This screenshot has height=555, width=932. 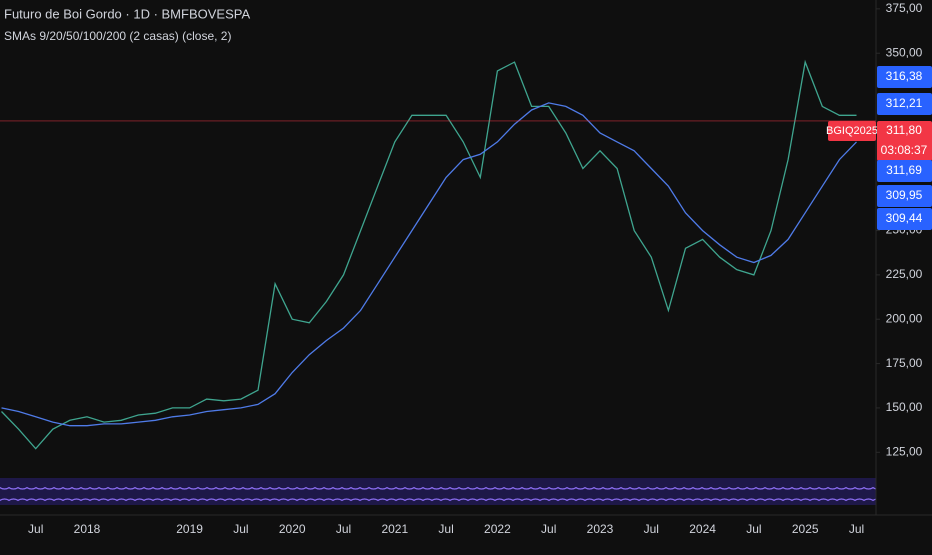 What do you see at coordinates (904, 451) in the screenshot?
I see `y-tick-label: 125,00` at bounding box center [904, 451].